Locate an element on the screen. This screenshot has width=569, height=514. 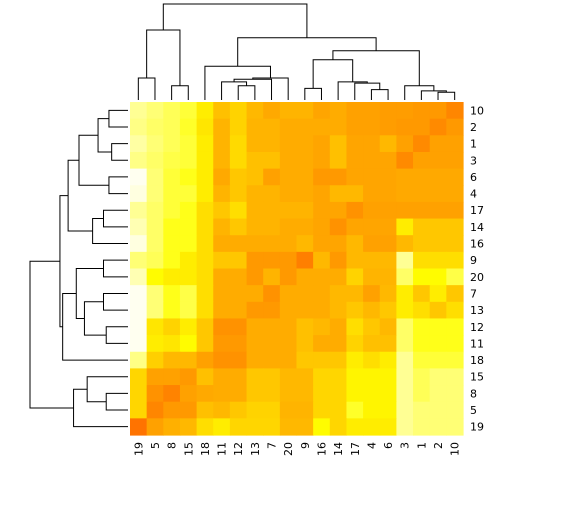
column-label: 19 is located at coordinates (138, 449).